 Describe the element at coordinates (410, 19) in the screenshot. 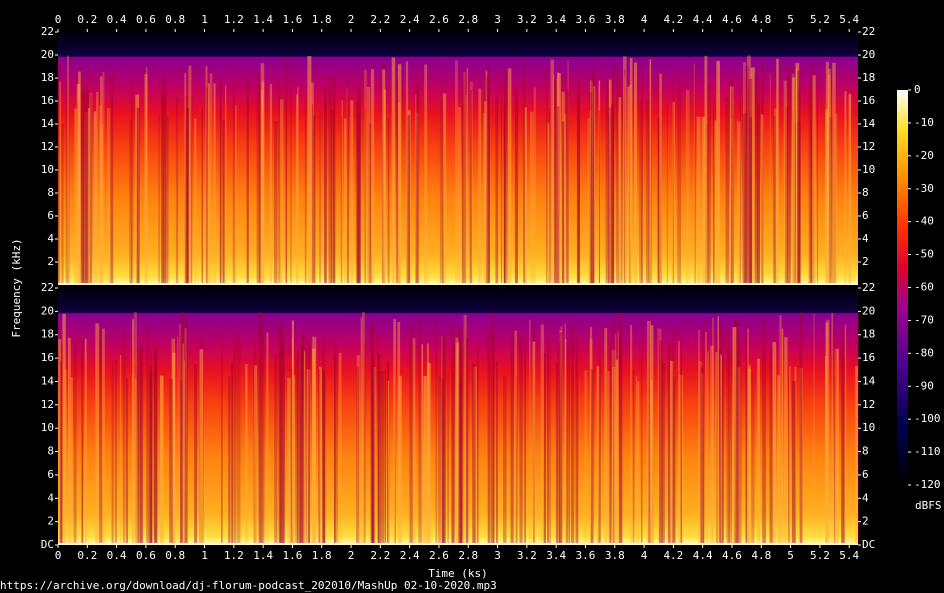

I see `x-tick-label: 2.4` at that location.